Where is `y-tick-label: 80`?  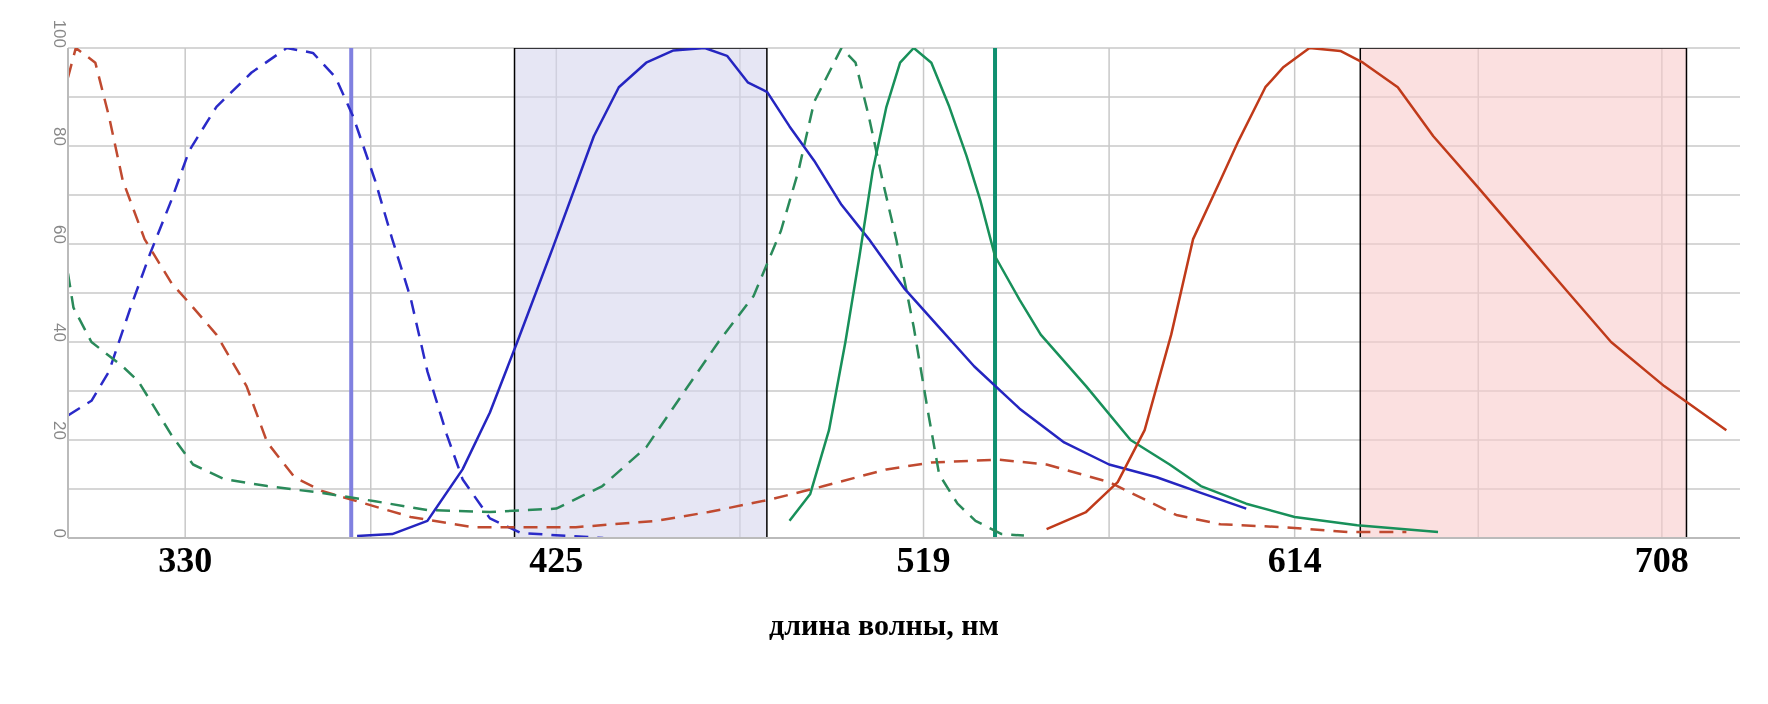
y-tick-label: 80 is located at coordinates (59, 136).